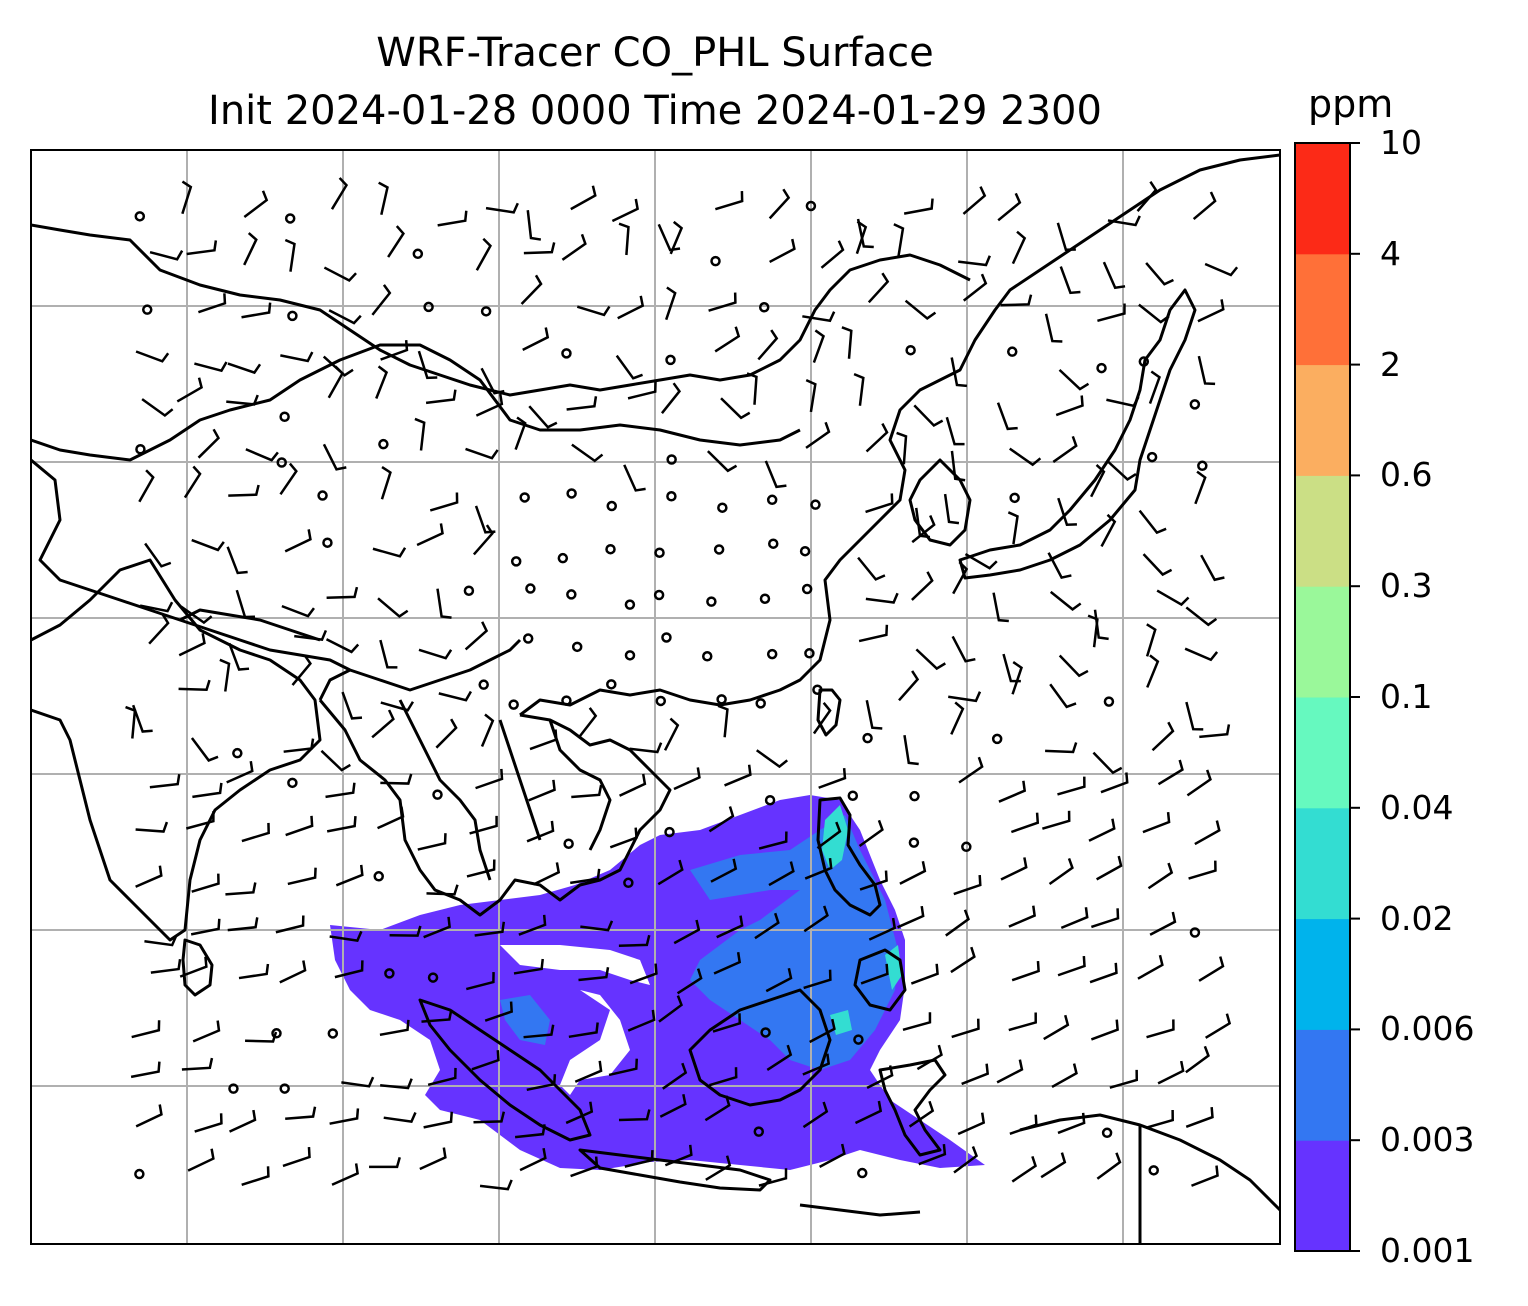 This screenshot has height=1306, width=1528. What do you see at coordinates (575, 965) in the screenshot?
I see `plume-gap` at bounding box center [575, 965].